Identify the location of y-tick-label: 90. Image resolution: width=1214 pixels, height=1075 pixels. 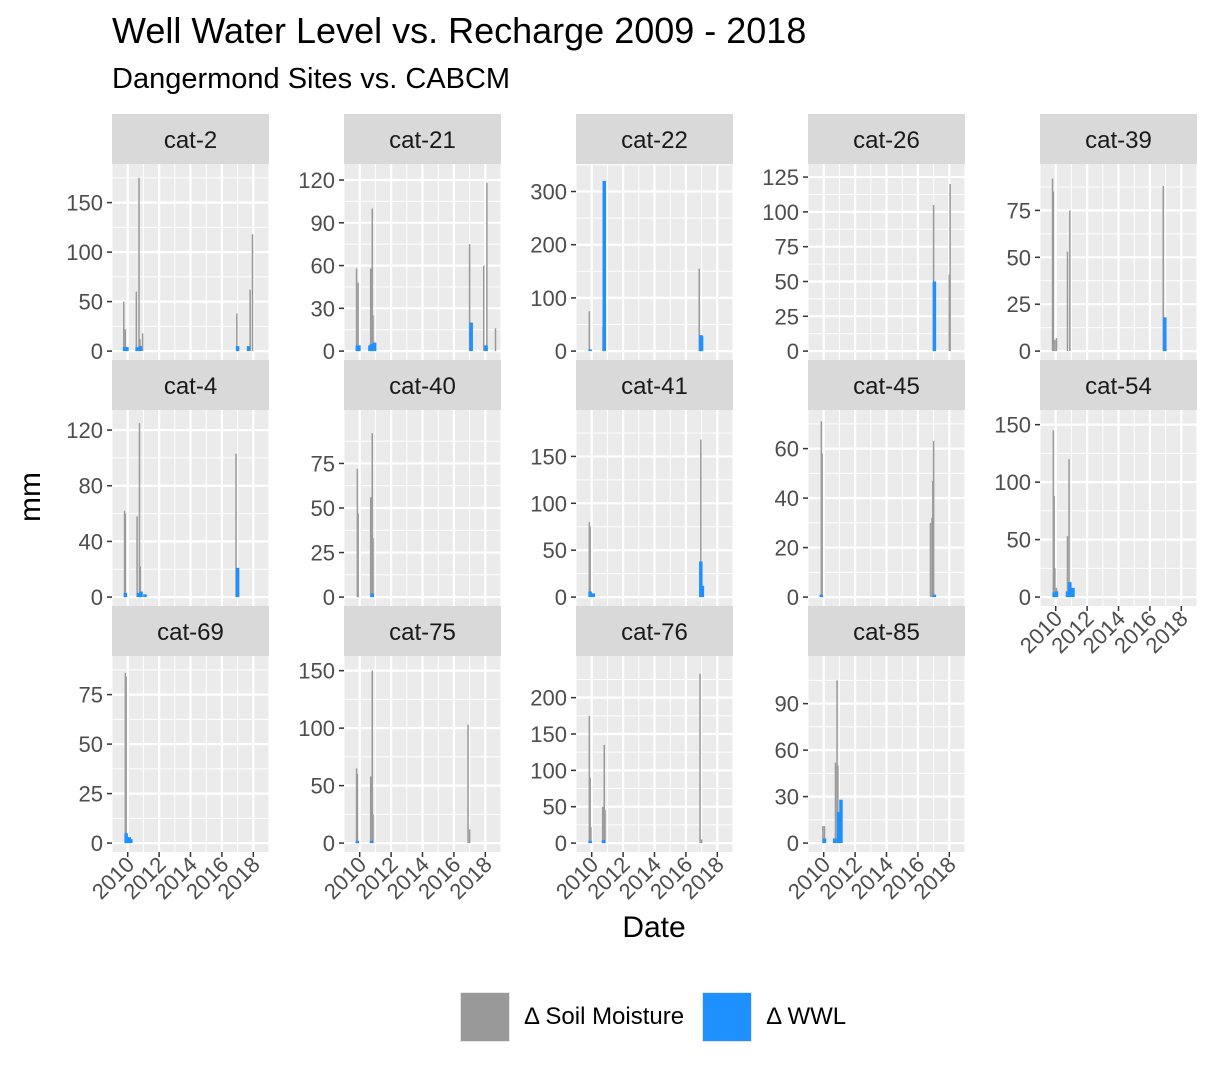
(787, 704).